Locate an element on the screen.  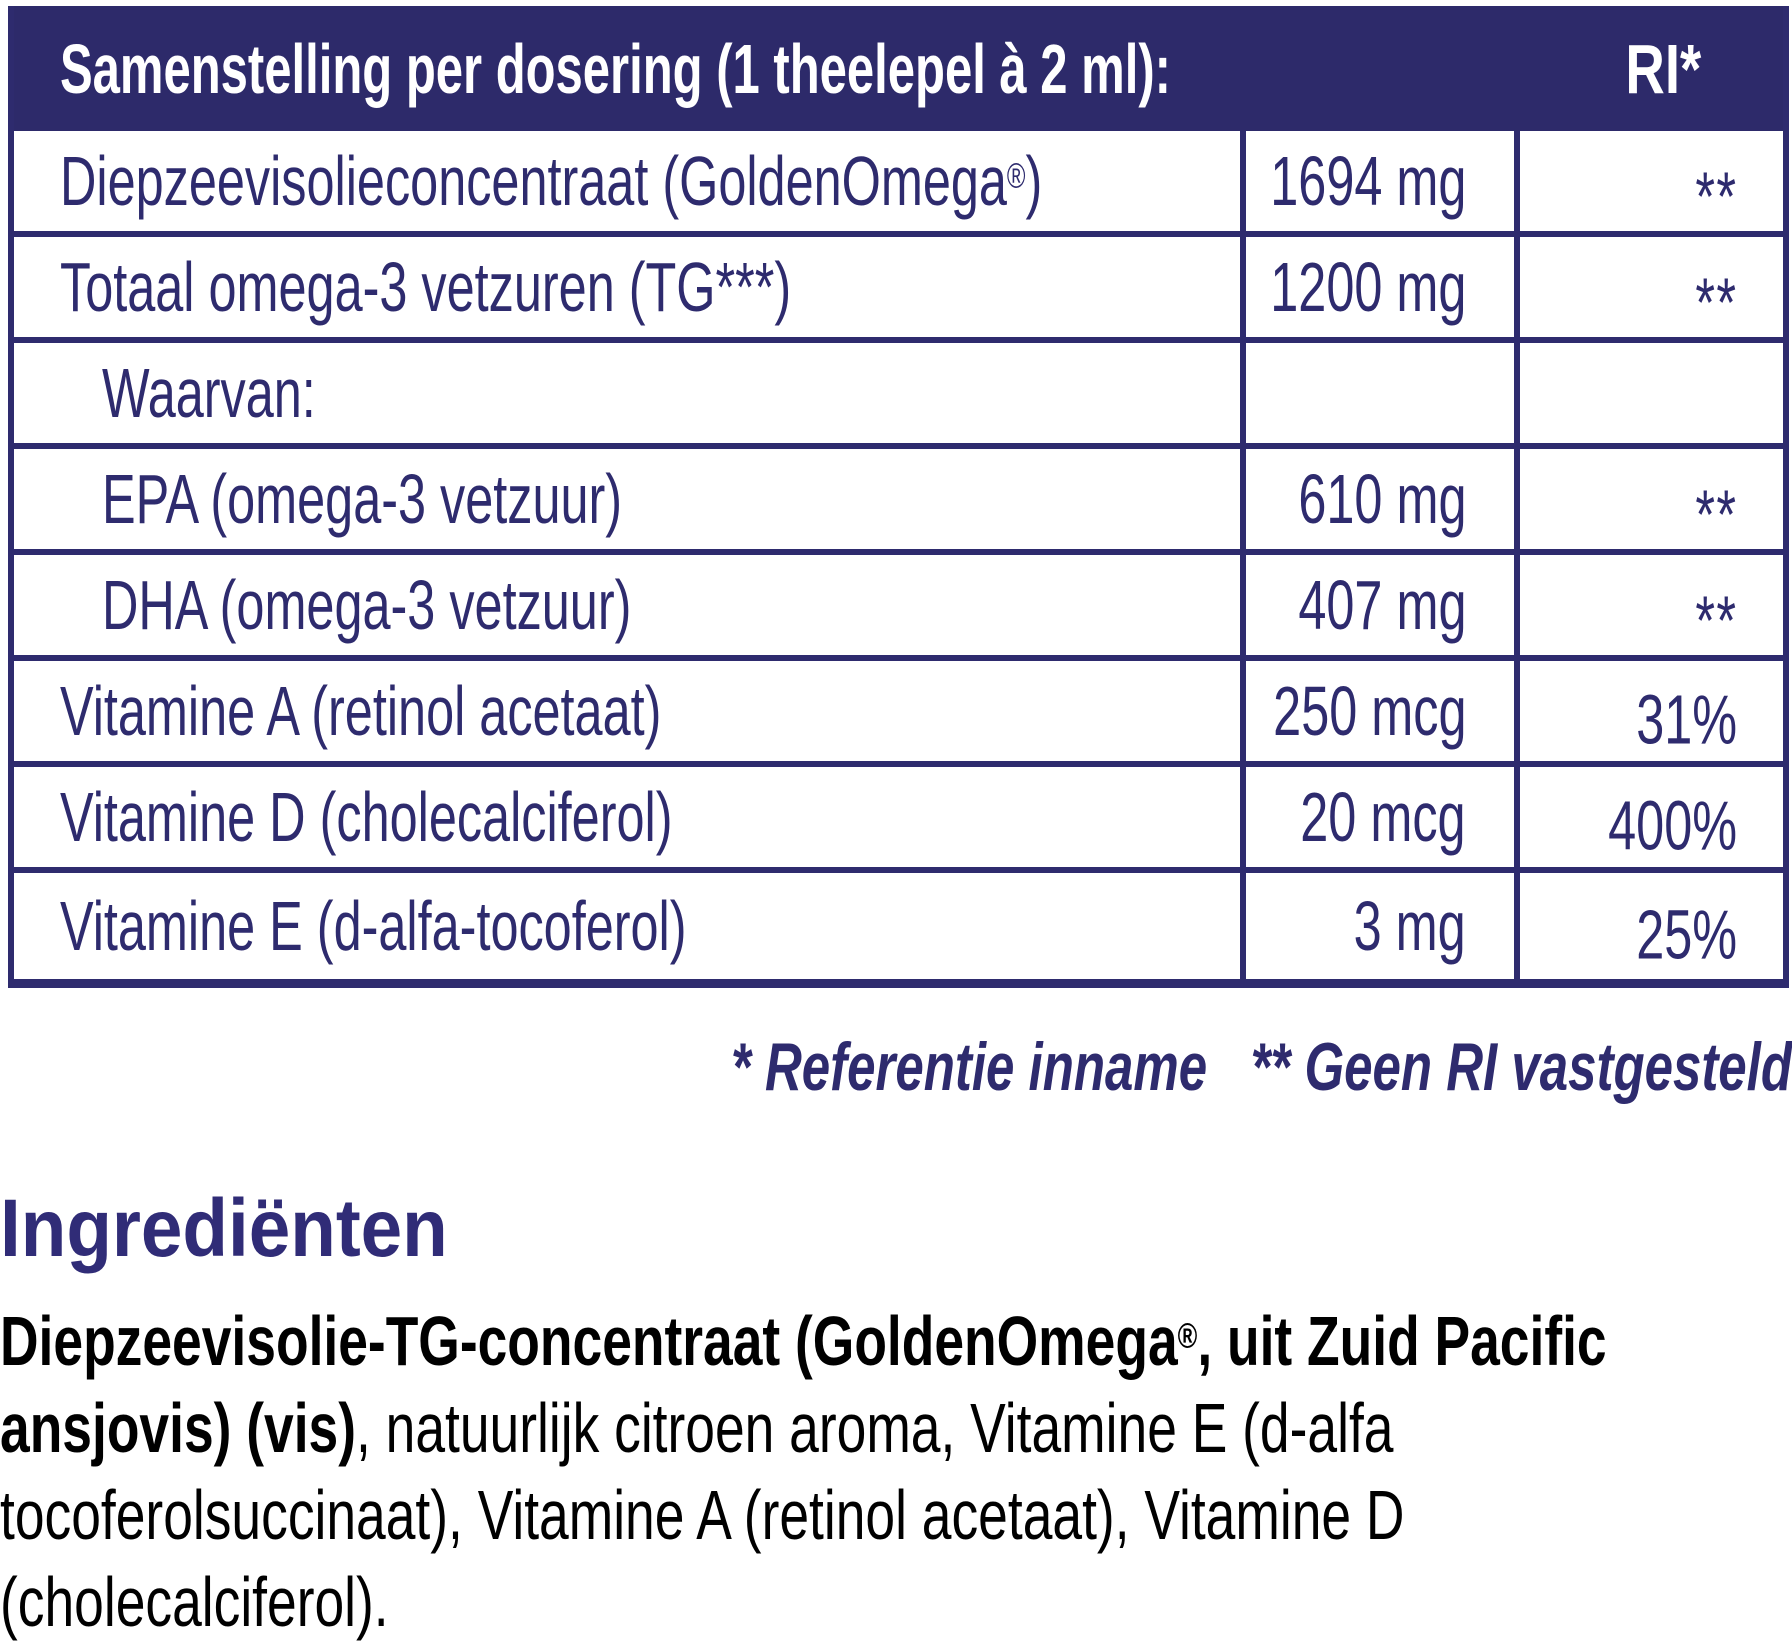
ri-column-header: RI* is located at coordinates (1648, 69).